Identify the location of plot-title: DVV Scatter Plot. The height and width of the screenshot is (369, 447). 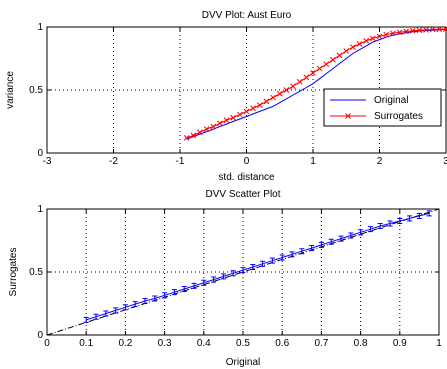
(242, 194).